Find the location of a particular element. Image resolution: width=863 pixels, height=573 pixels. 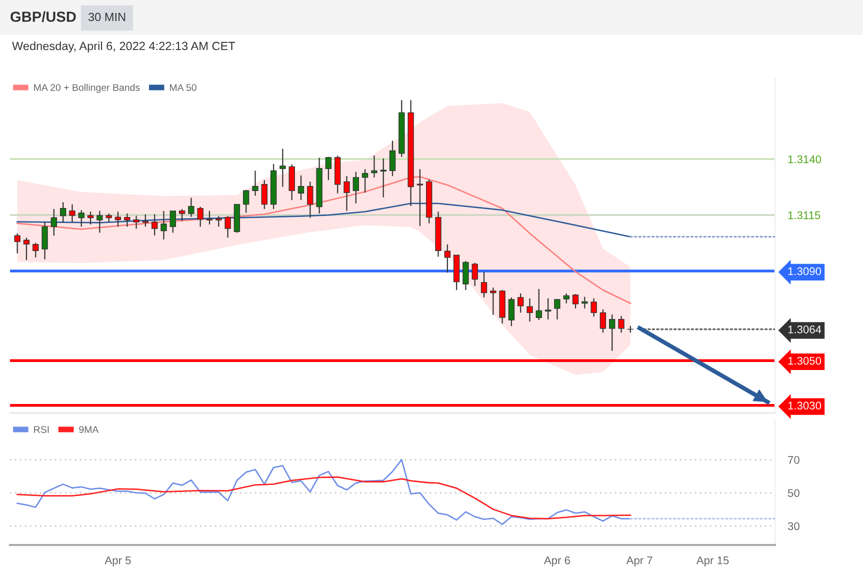

x-tick-label: Apr 6 is located at coordinates (557, 561).